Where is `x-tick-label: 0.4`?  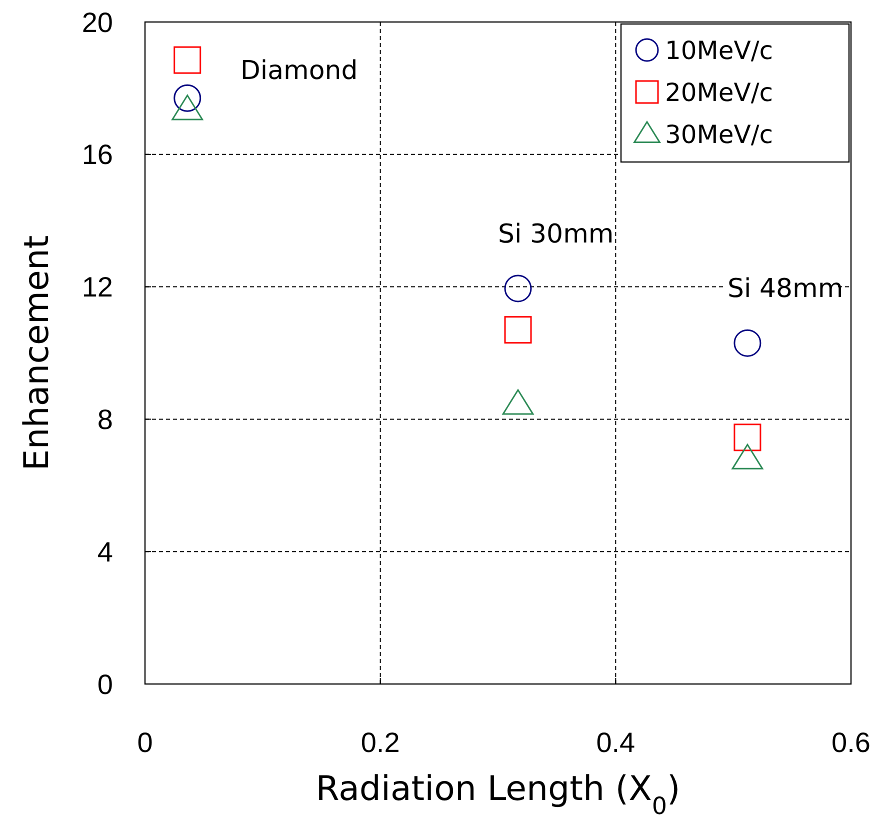 x-tick-label: 0.4 is located at coordinates (616, 742).